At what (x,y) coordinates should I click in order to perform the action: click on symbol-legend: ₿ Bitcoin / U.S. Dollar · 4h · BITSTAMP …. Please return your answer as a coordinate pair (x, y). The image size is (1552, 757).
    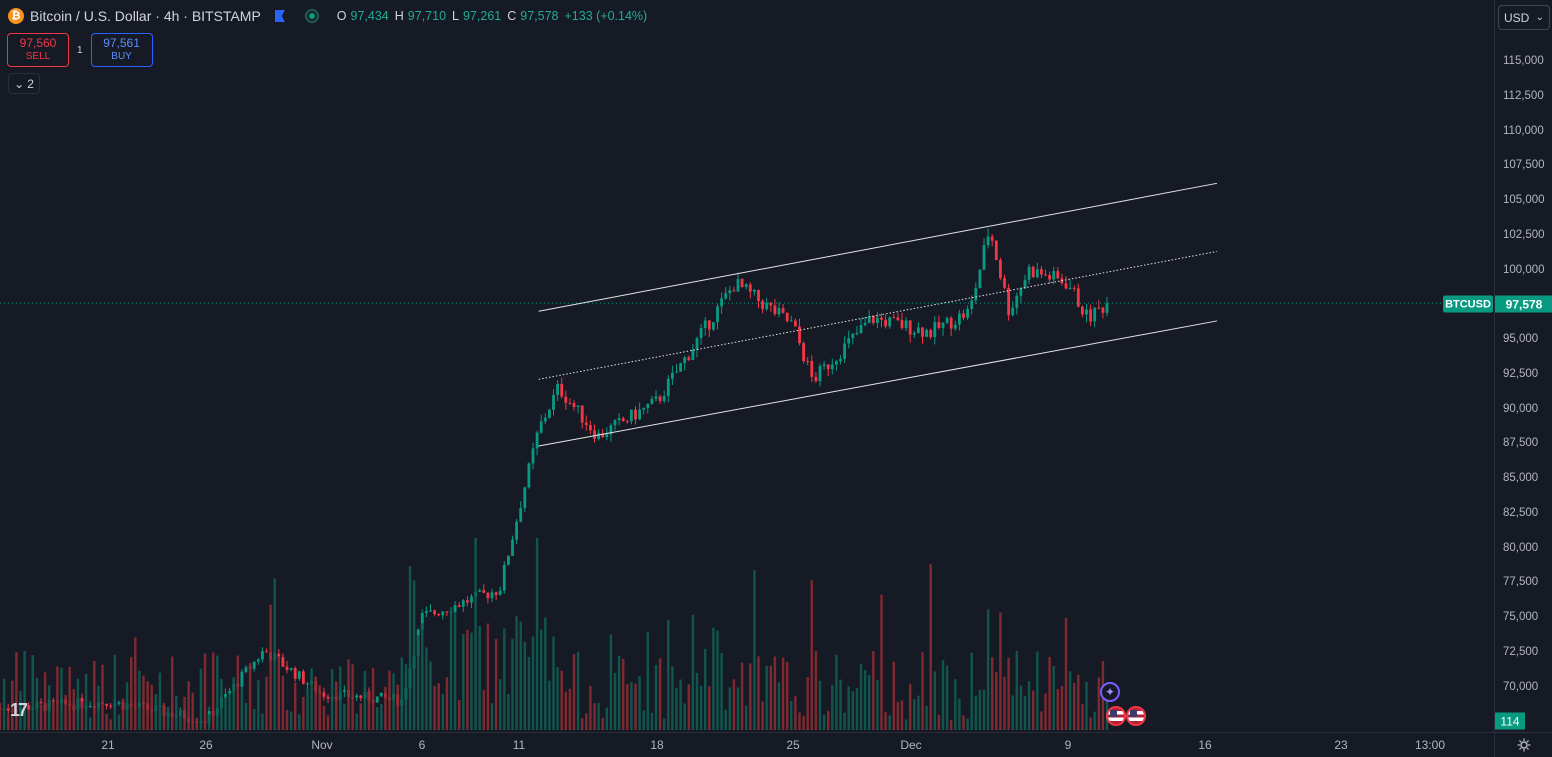
    Looking at the image, I should click on (328, 16).